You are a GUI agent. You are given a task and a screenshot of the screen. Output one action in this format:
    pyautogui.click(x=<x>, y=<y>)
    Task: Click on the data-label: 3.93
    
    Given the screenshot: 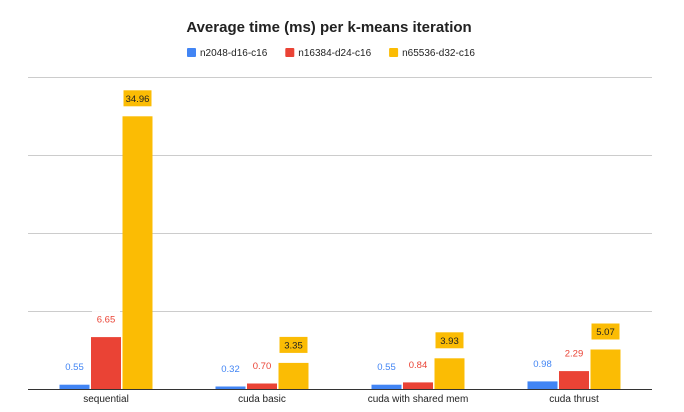 What is the action you would take?
    pyautogui.click(x=449, y=341)
    